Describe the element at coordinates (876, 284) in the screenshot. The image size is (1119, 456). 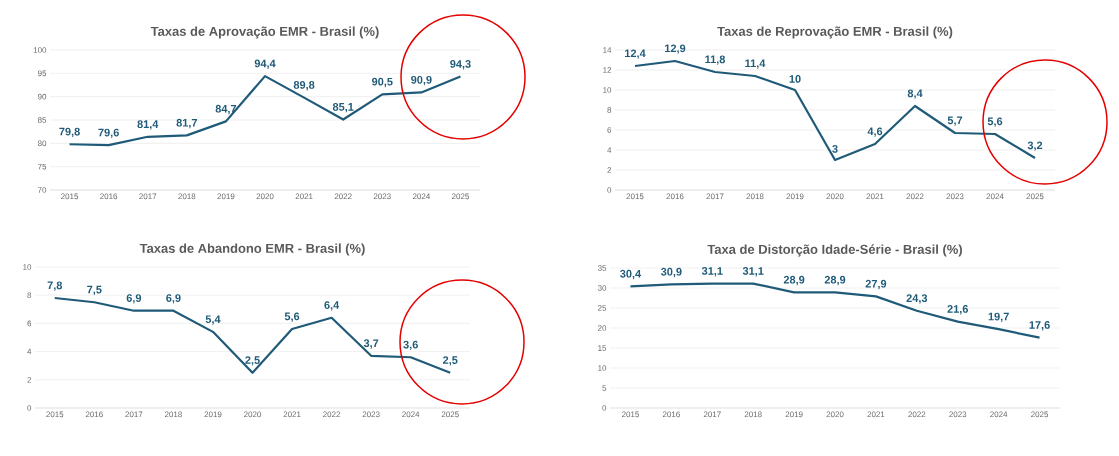
I see `data-label: 27,9` at that location.